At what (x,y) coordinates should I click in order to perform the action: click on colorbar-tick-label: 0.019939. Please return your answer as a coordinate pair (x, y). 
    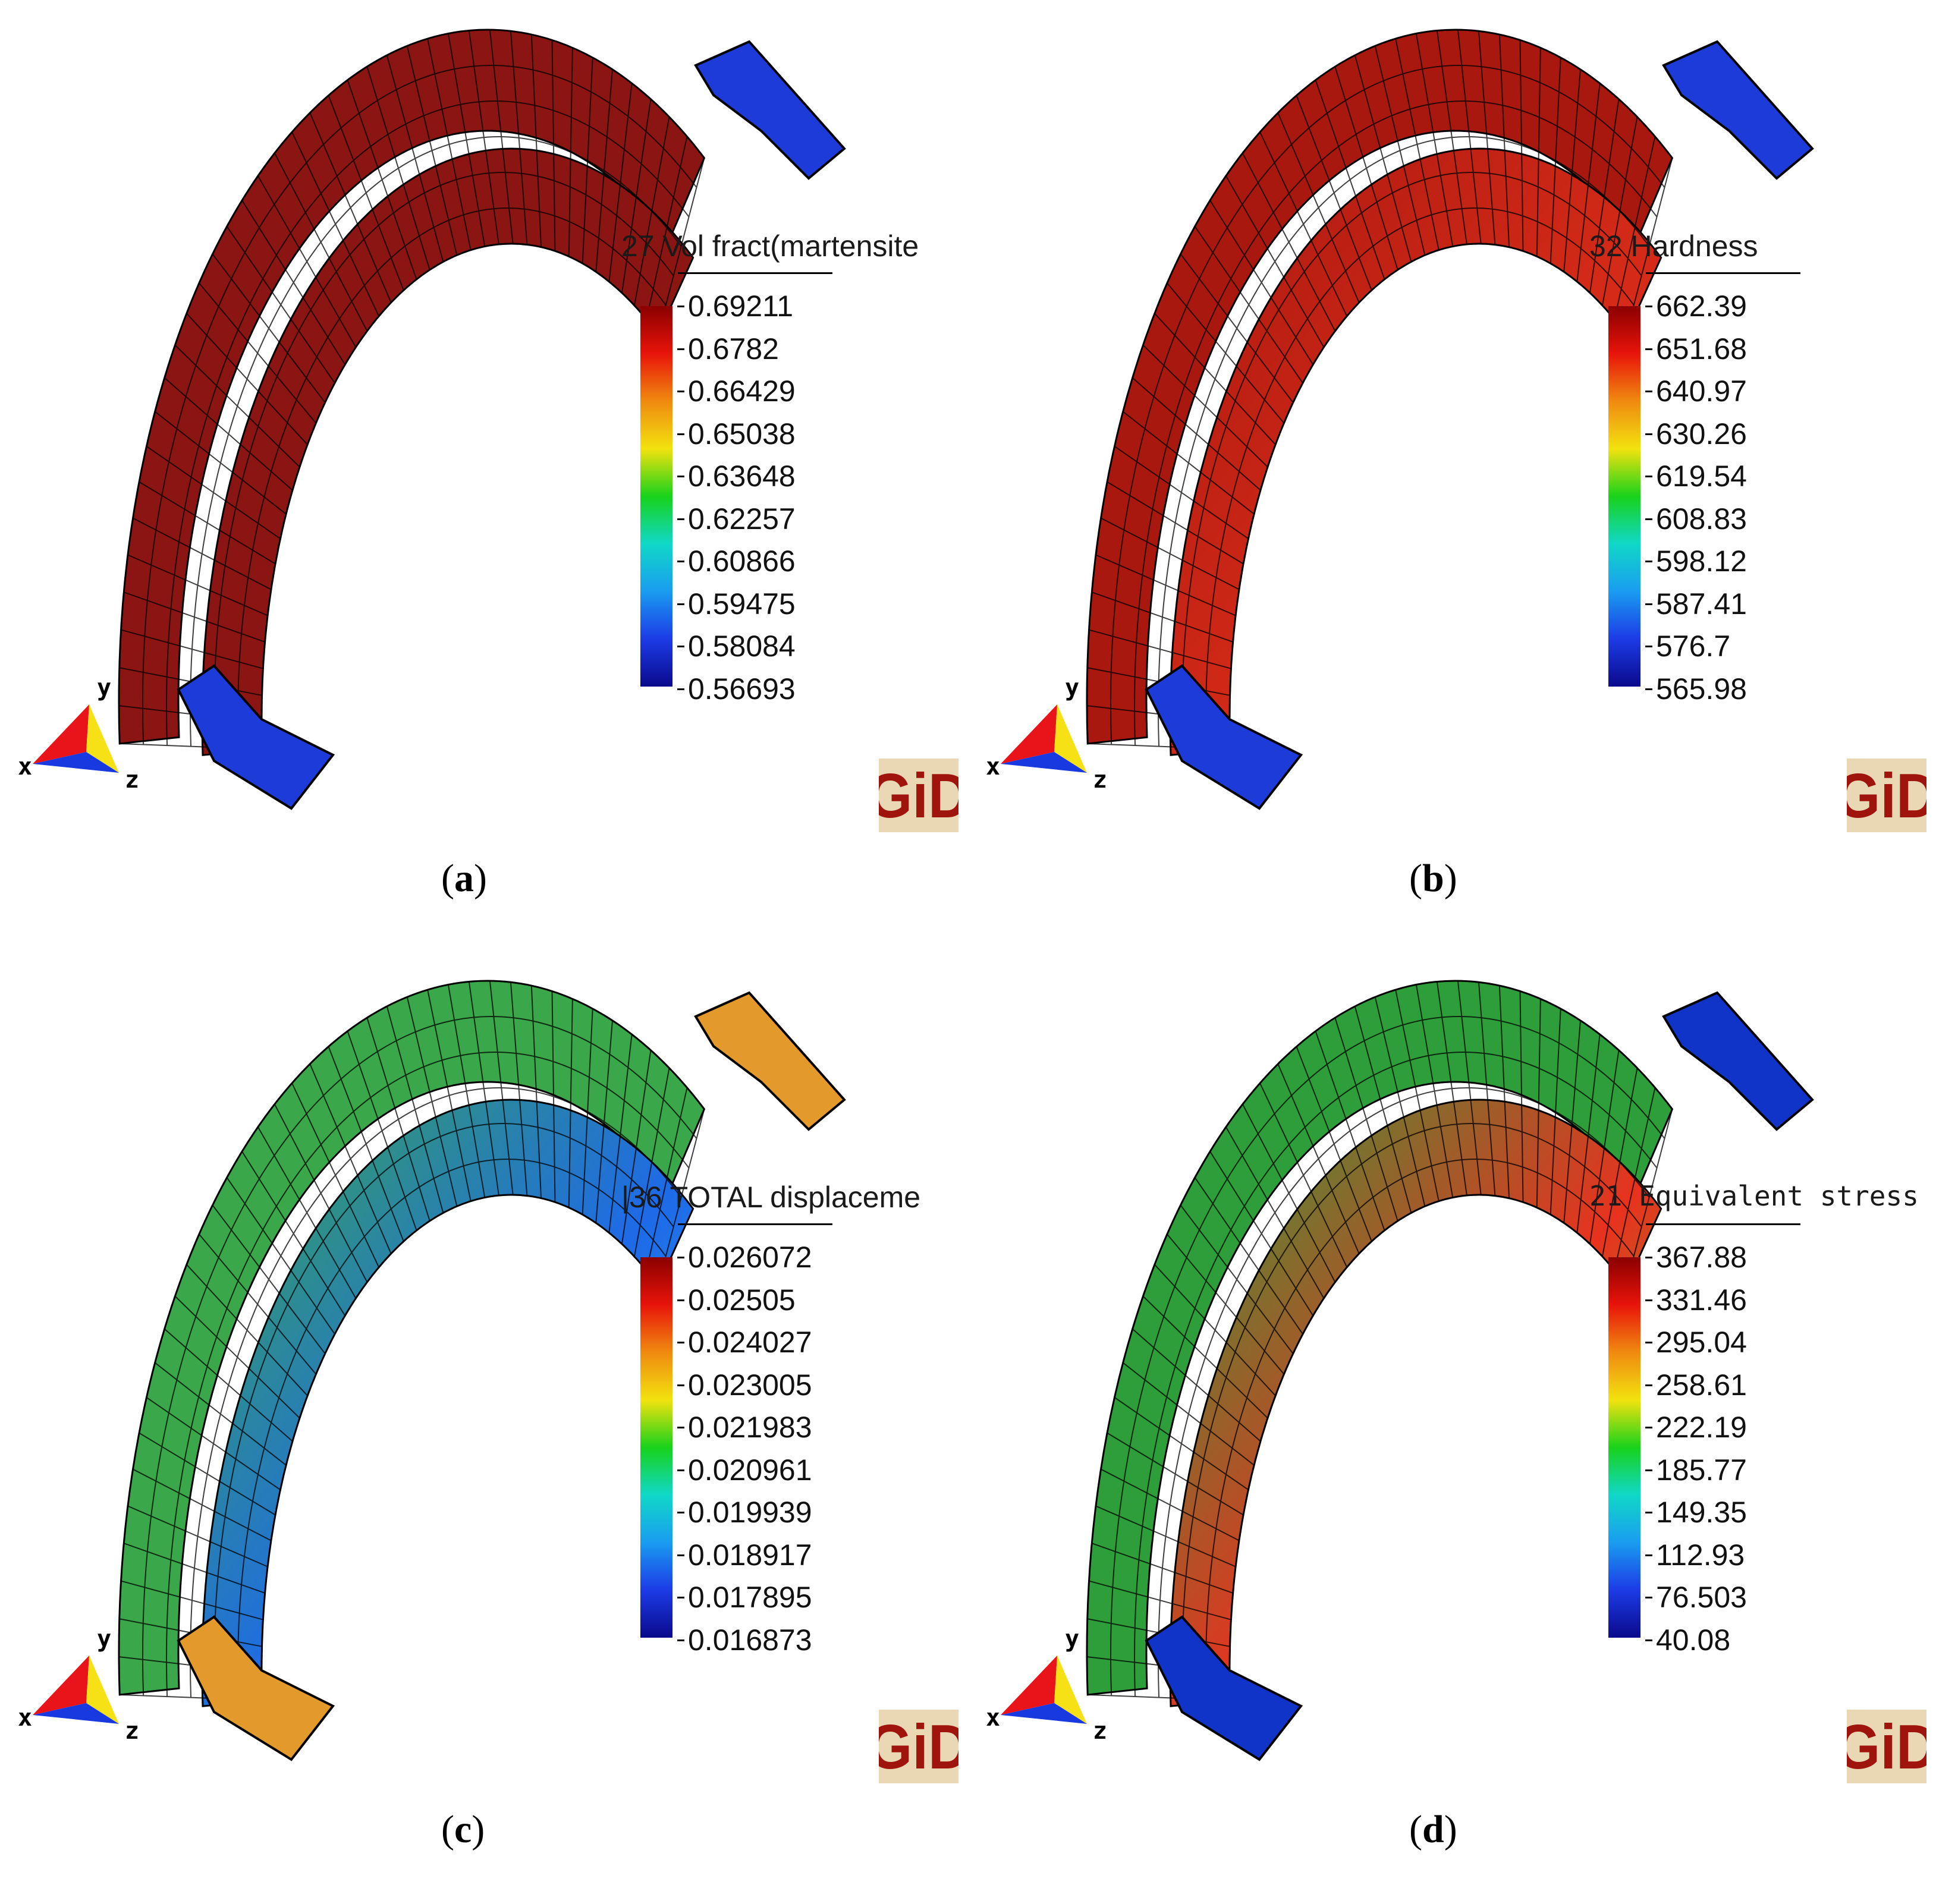
    Looking at the image, I should click on (750, 1512).